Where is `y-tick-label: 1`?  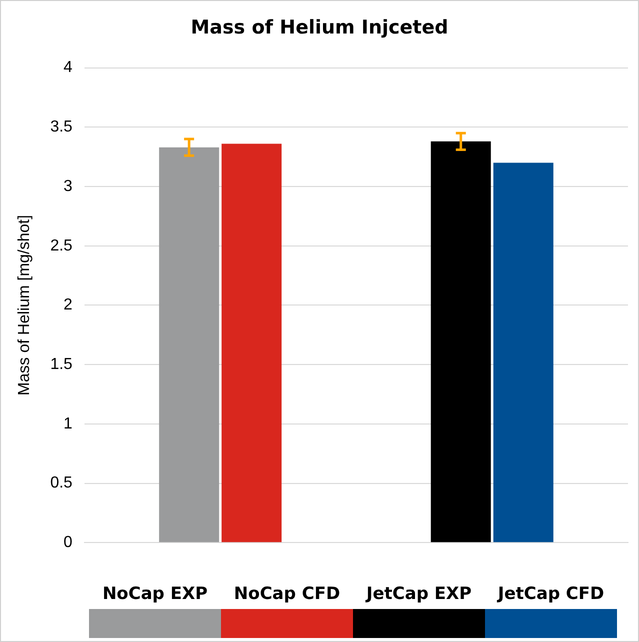 y-tick-label: 1 is located at coordinates (68, 423).